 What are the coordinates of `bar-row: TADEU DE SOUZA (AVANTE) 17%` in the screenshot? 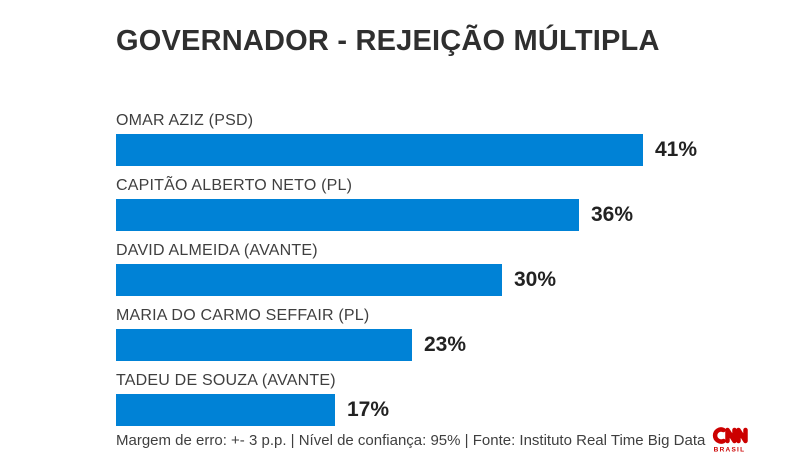 It's located at (438, 399).